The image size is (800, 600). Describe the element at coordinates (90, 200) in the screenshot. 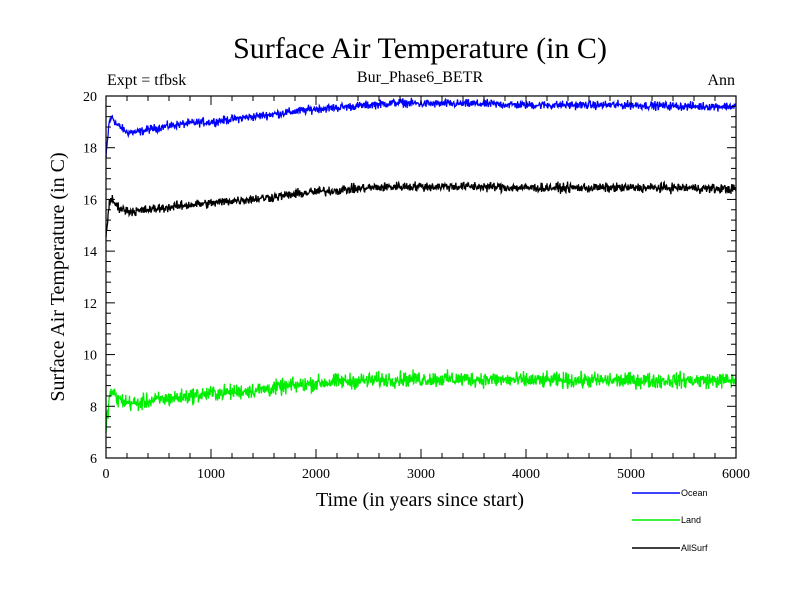

I see `y-tick-label: 16` at that location.